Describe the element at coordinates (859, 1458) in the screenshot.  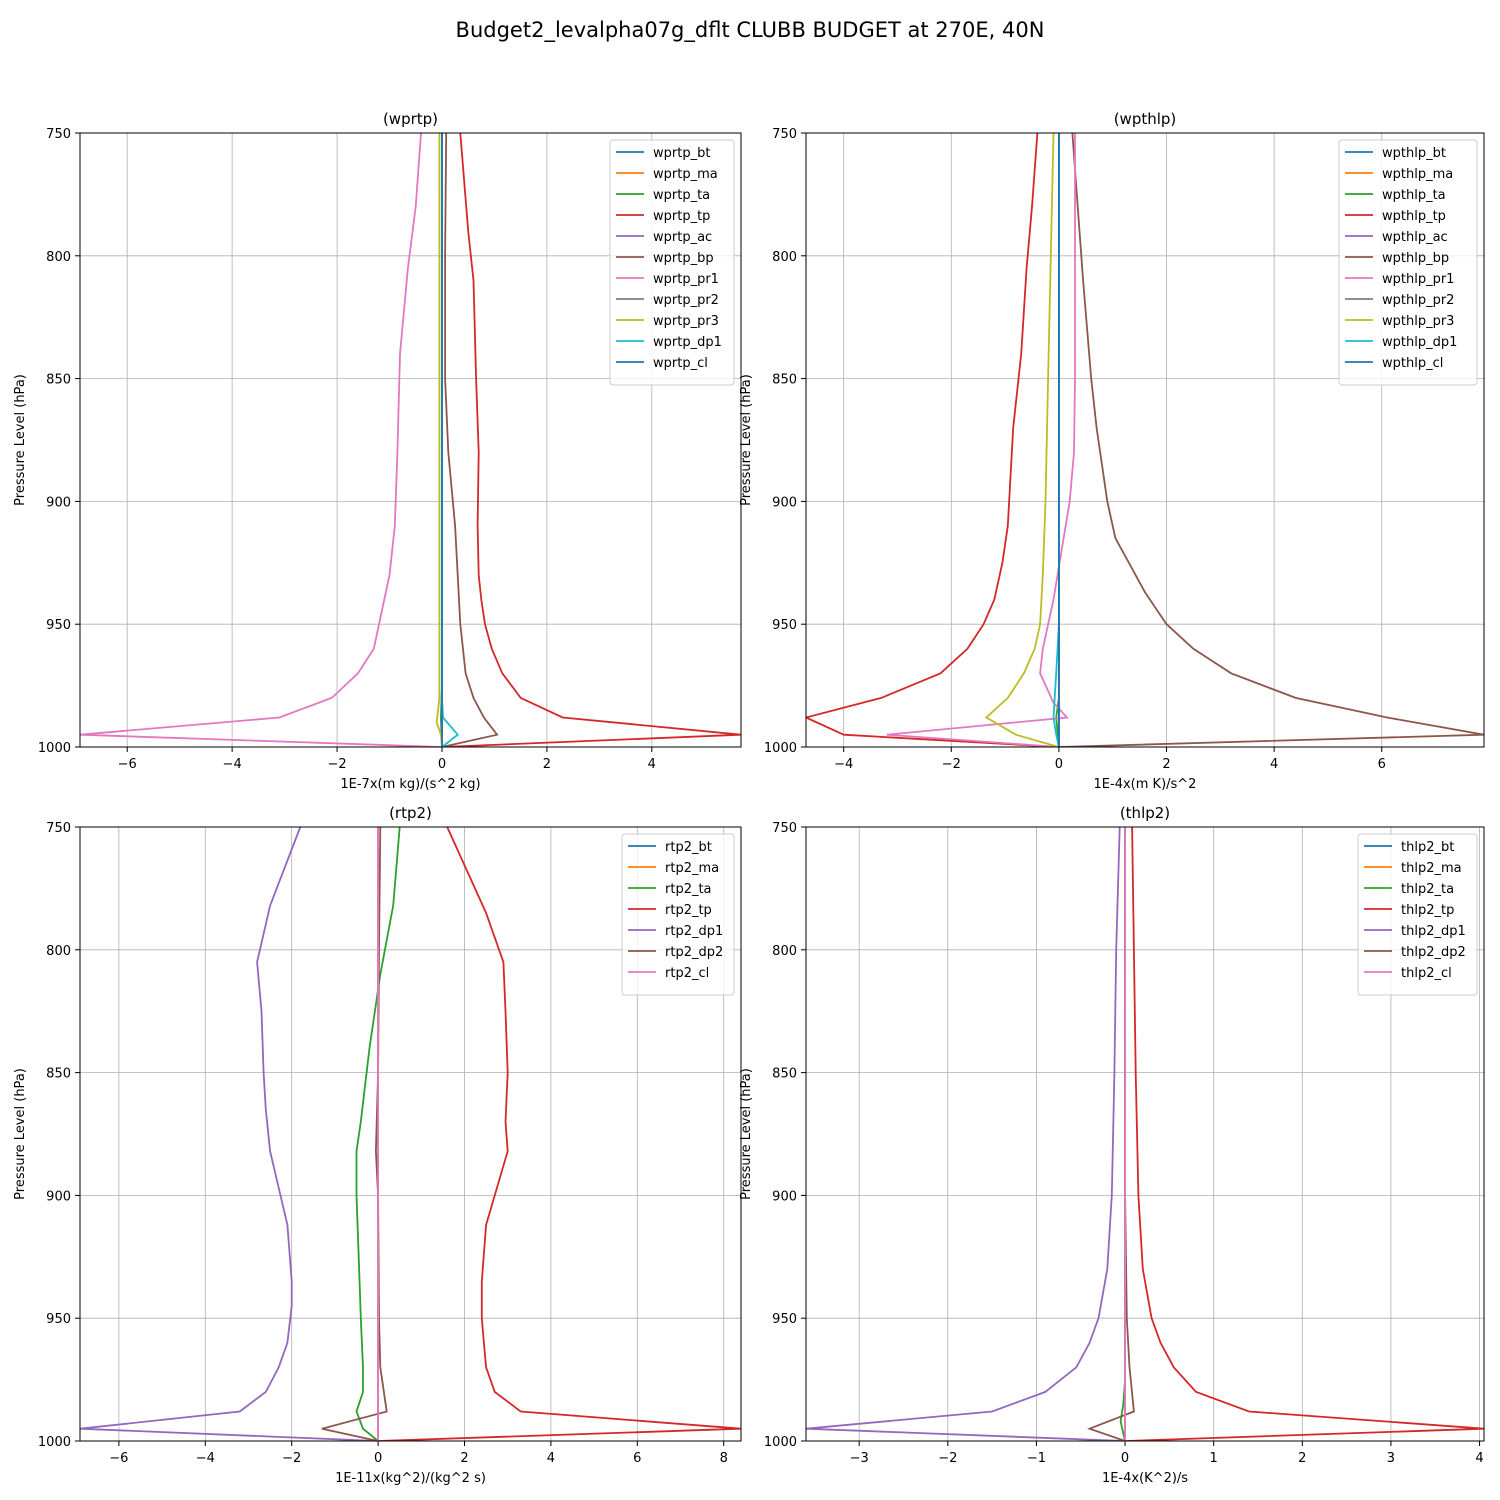
I see `x-tick-label: −3` at that location.